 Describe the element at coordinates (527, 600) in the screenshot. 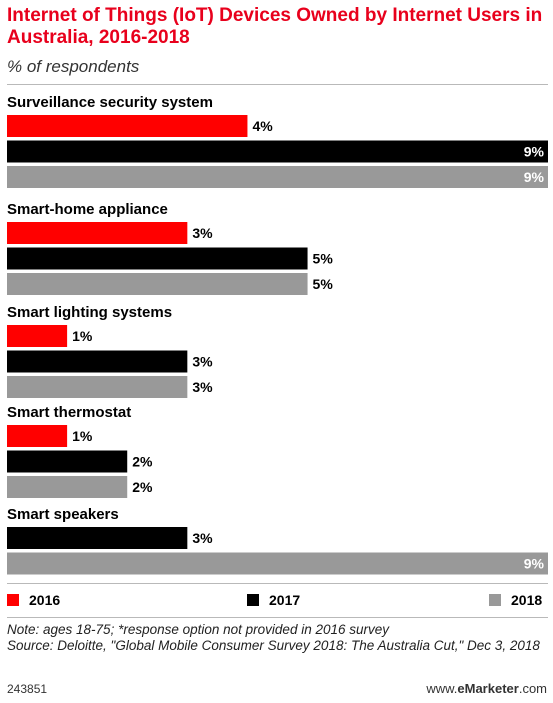

I see `legend-label-2018: 2018` at that location.